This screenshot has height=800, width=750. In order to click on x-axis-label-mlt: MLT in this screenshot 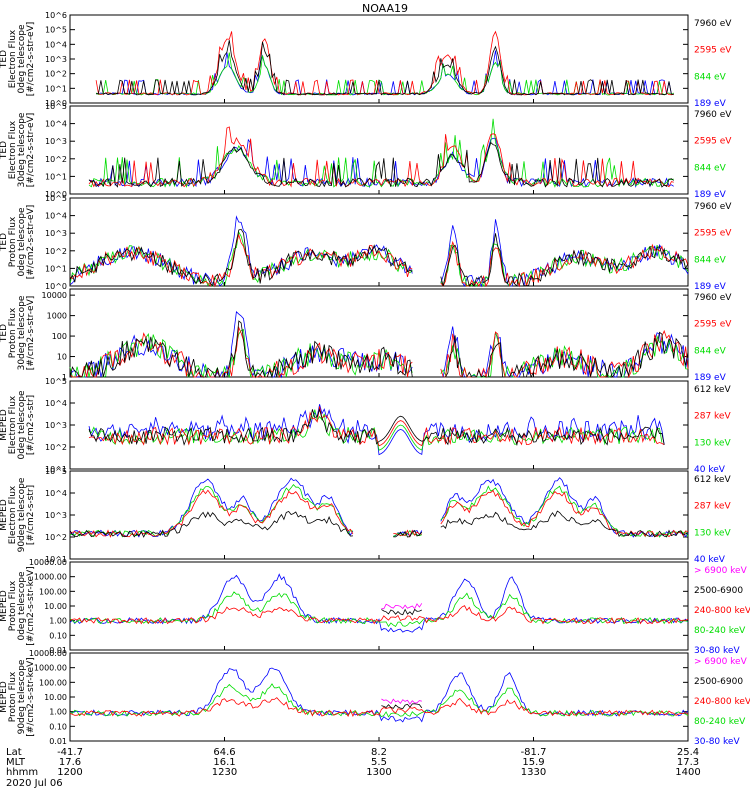, I will do `click(16, 762)`.